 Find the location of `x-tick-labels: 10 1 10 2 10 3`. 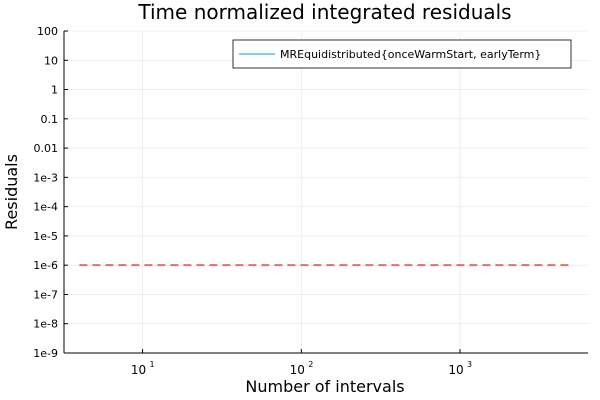

x-tick-labels: 10 1 10 2 10 3 is located at coordinates (301, 368).